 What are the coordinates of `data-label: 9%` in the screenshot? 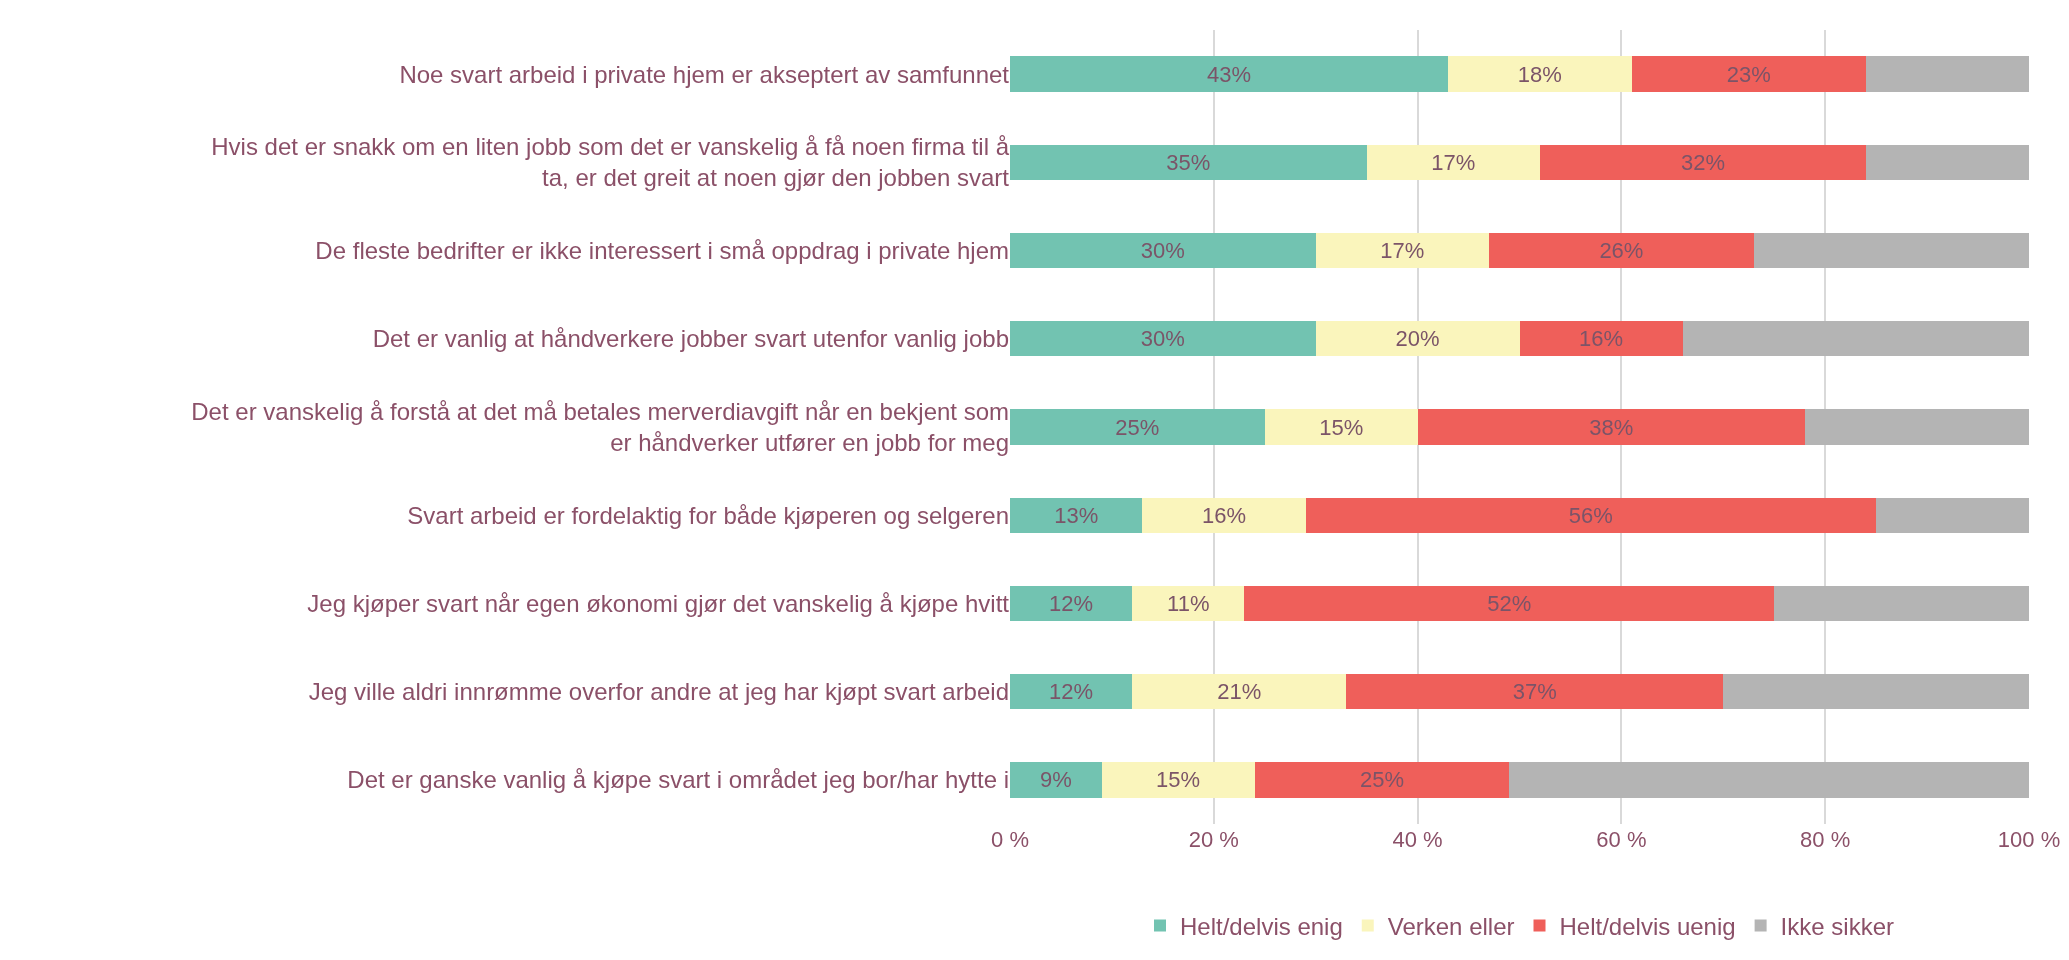 It's located at (1055, 780).